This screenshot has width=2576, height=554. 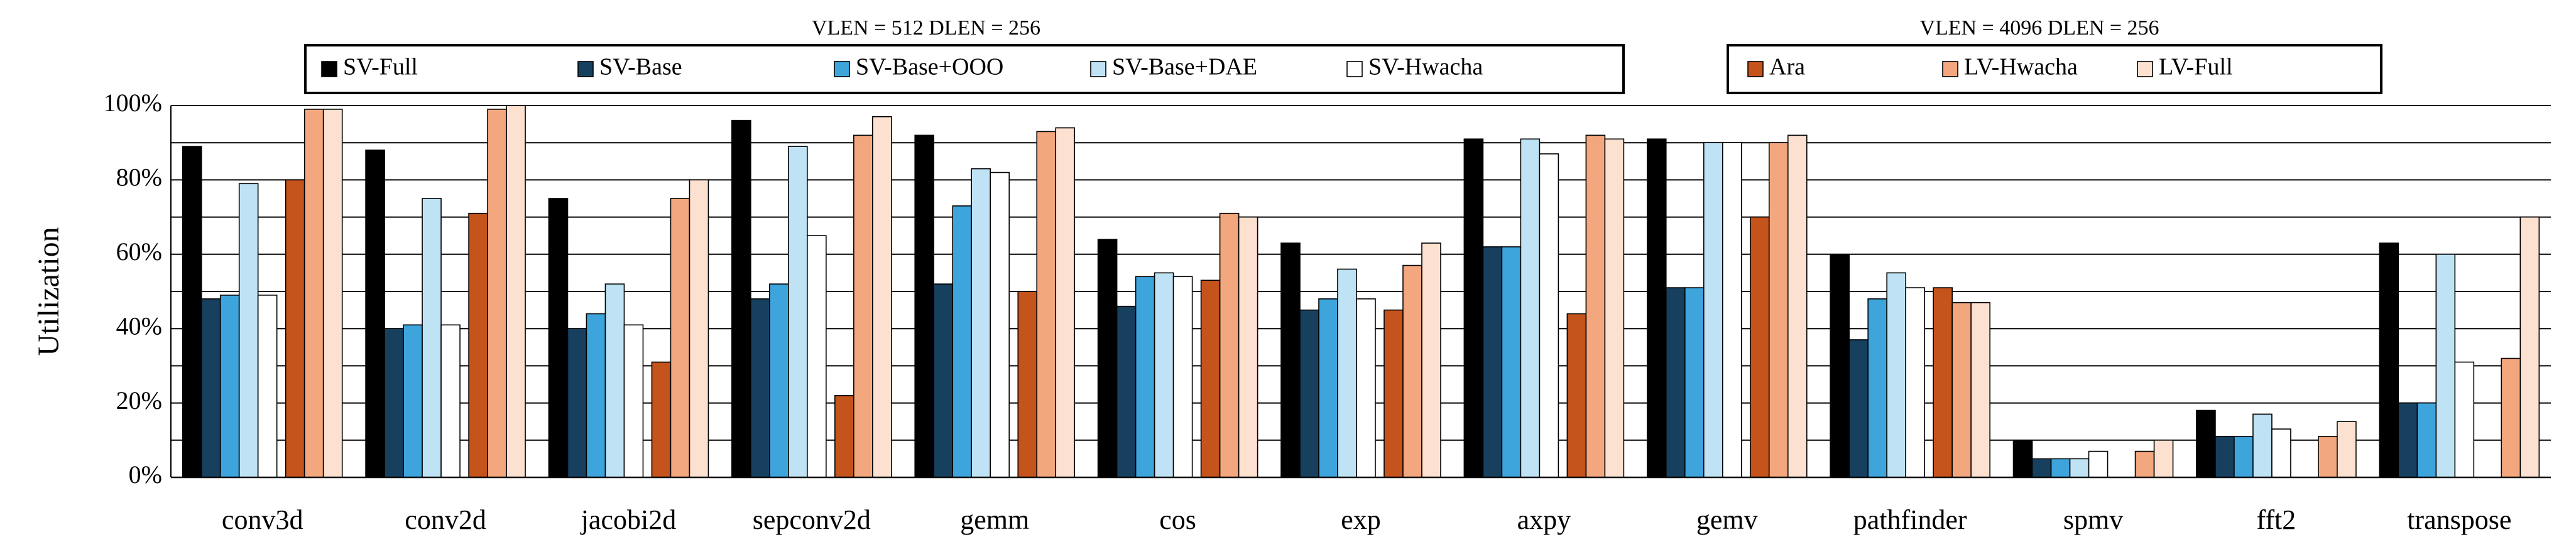 What do you see at coordinates (2276, 519) in the screenshot?
I see `x-category-label: fft2` at bounding box center [2276, 519].